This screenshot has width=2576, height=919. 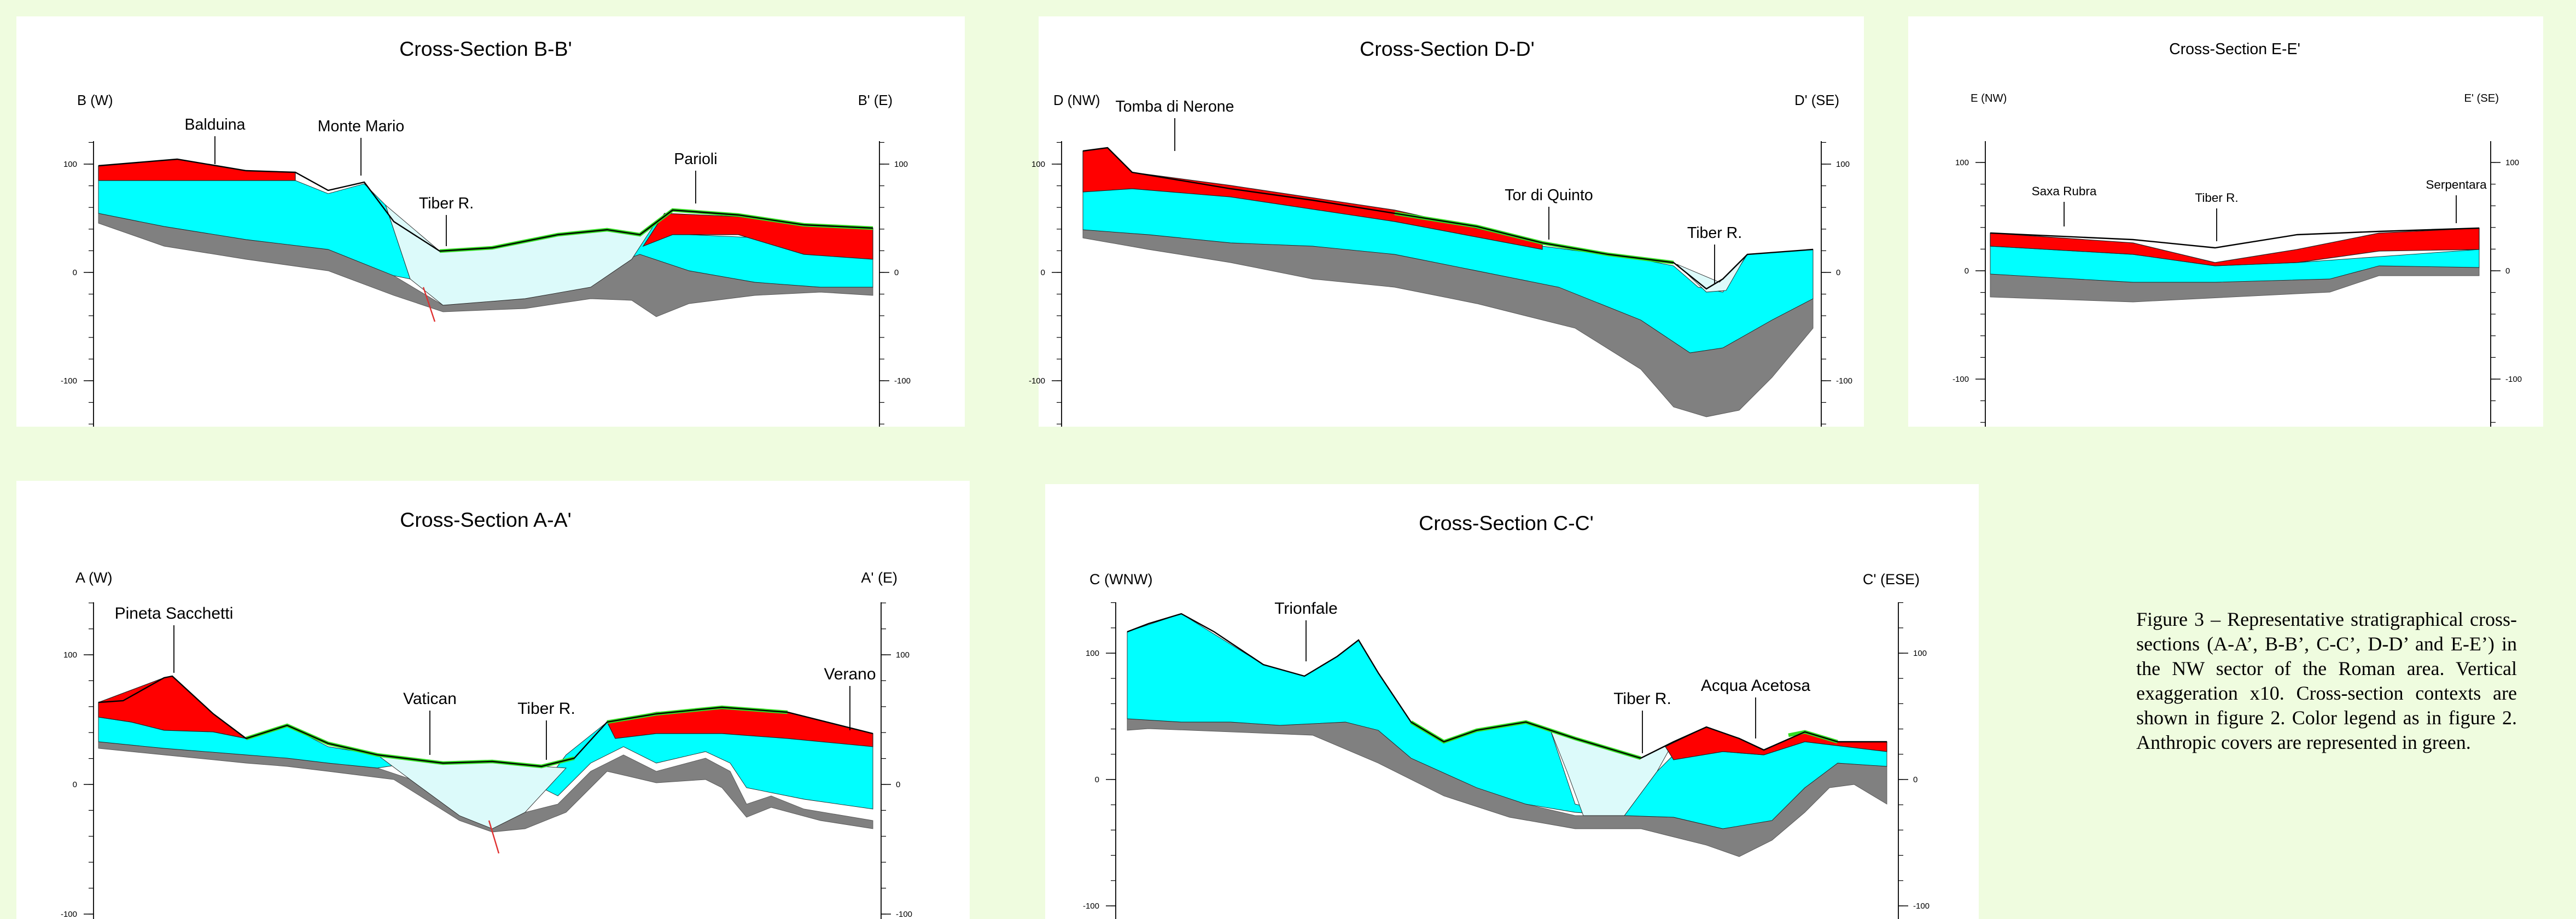 I want to click on panel-e, so click(x=2225, y=222).